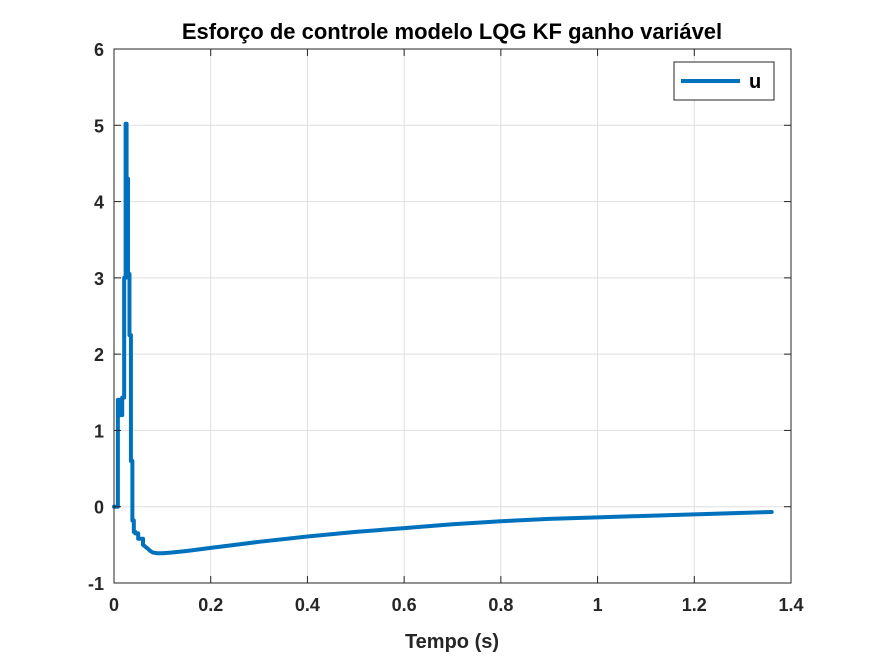 The image size is (875, 661). I want to click on y-tick-label: 4, so click(99, 203).